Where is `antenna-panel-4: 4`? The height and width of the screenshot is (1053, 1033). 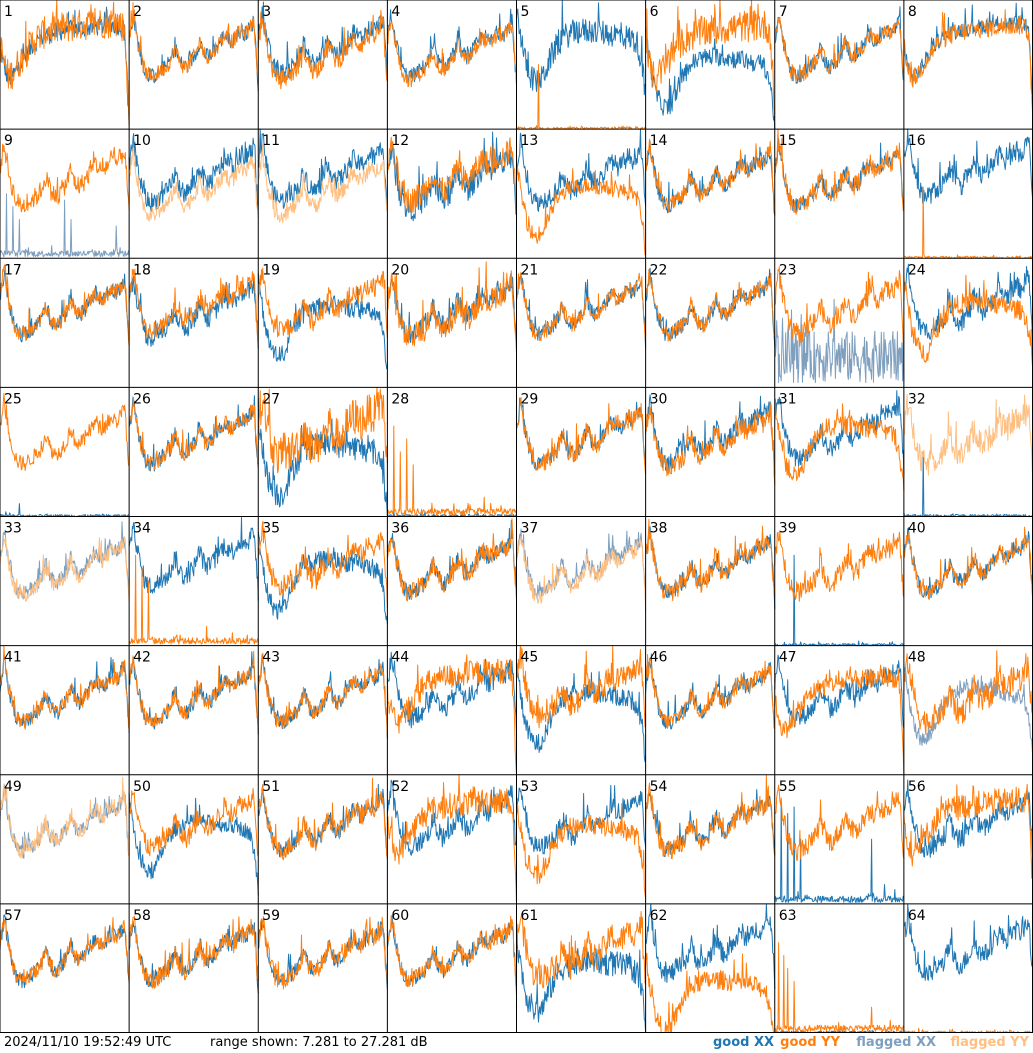
antenna-panel-4: 4 is located at coordinates (451, 46).